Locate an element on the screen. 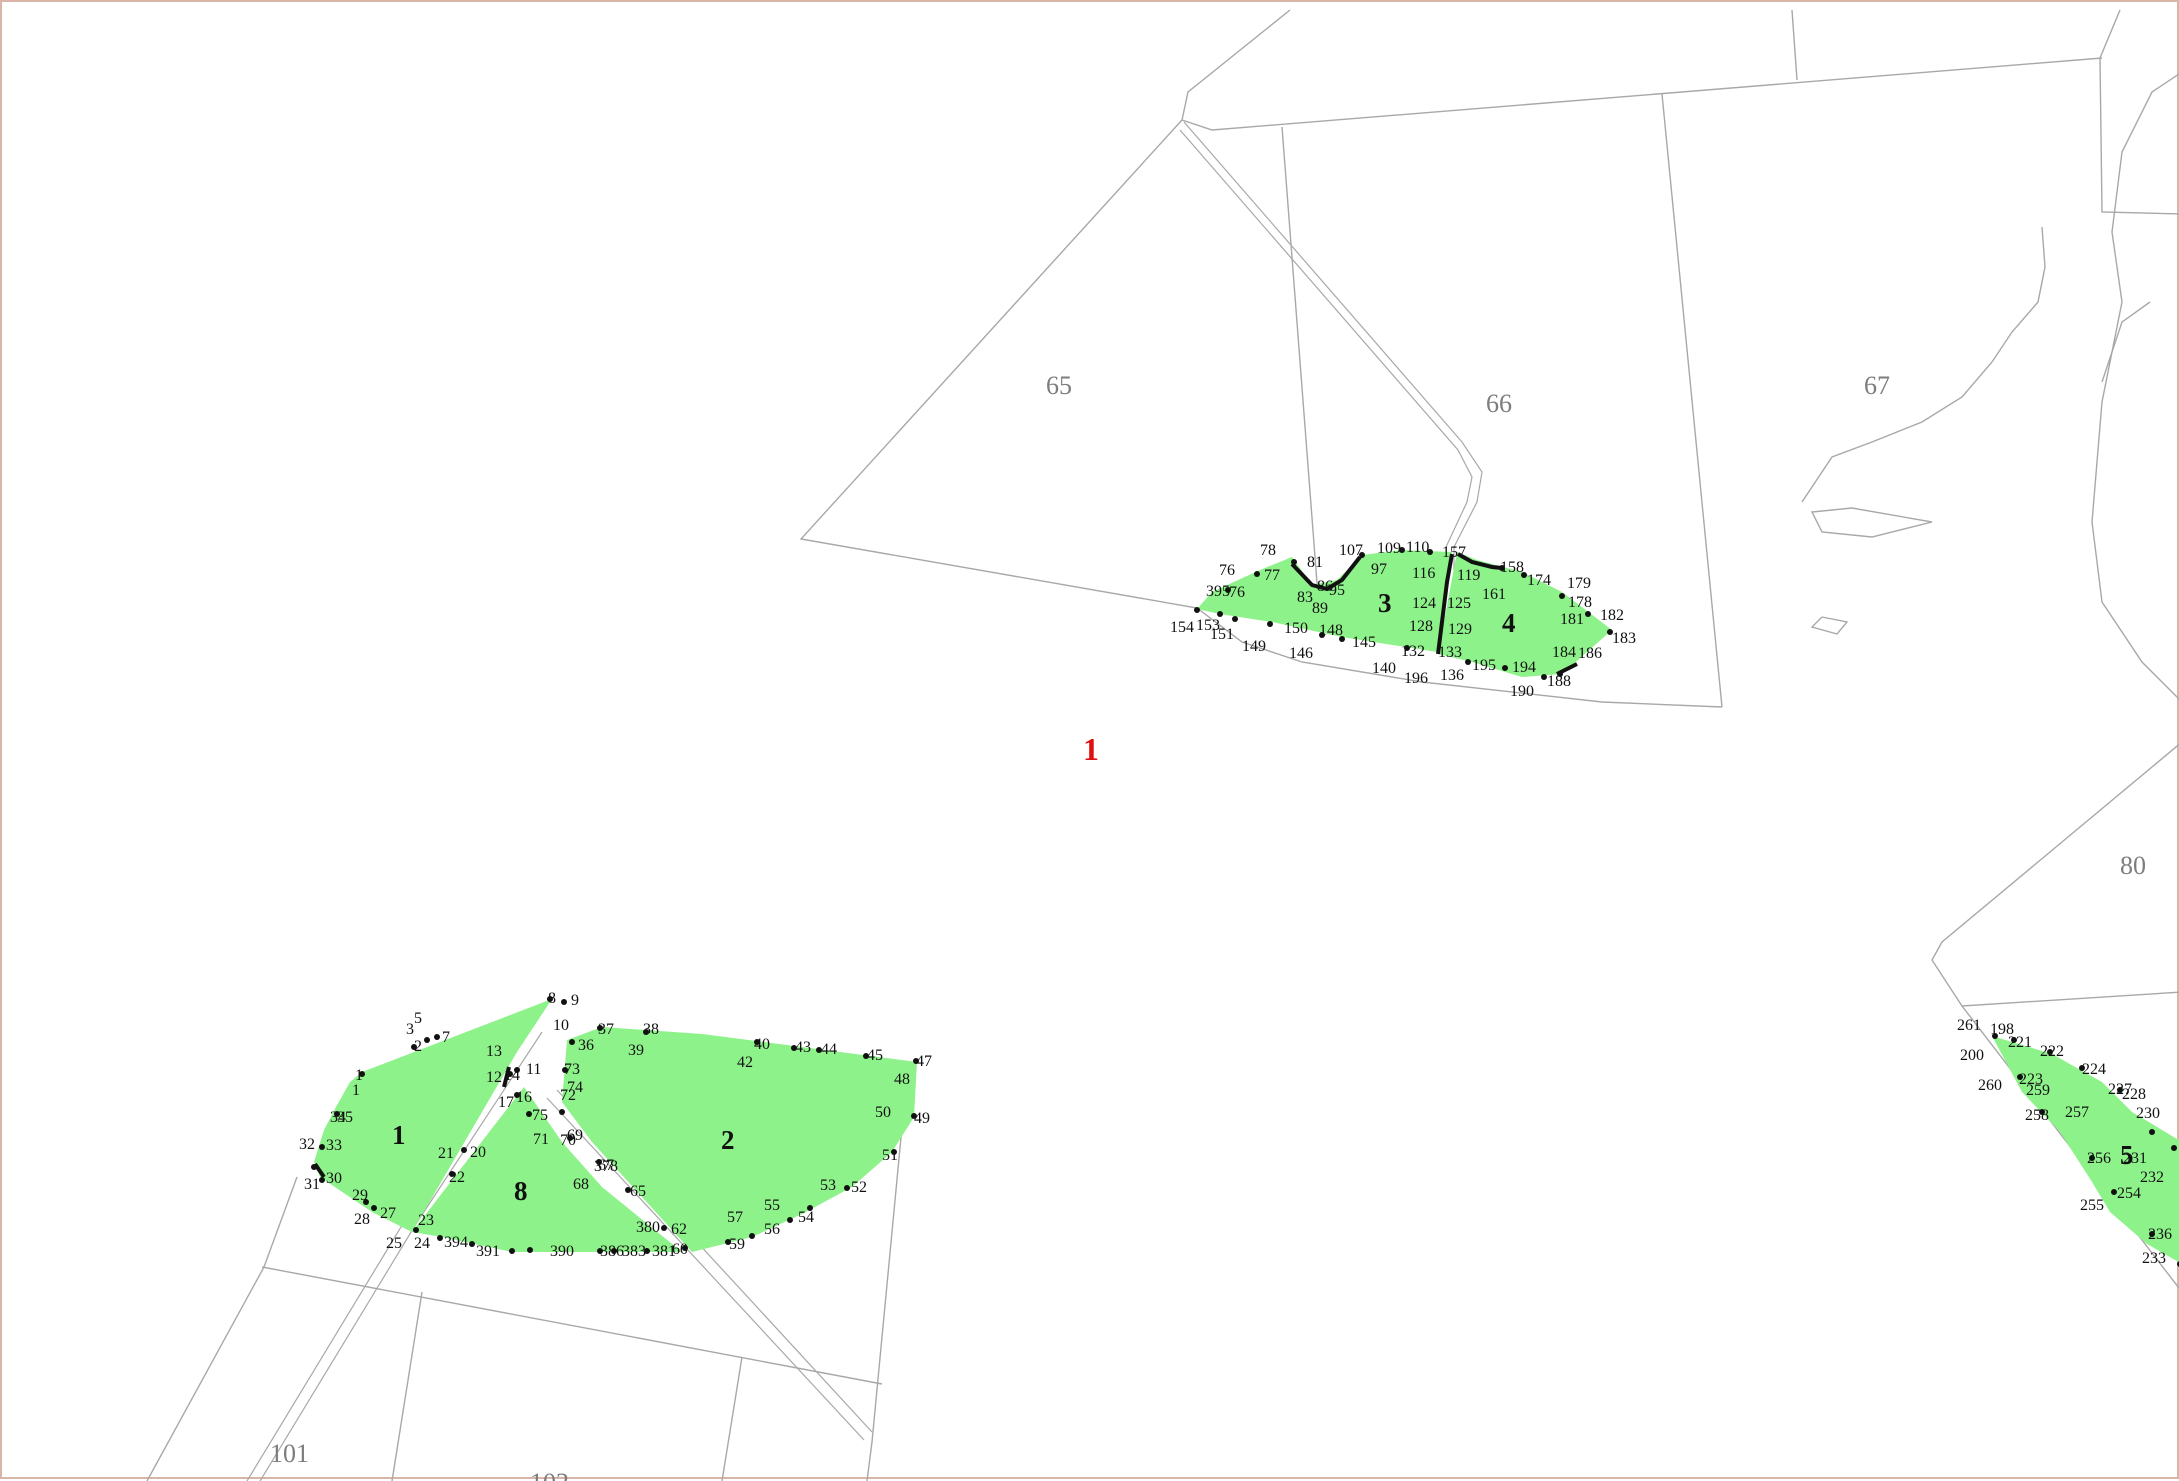 Image resolution: width=2179 pixels, height=1481 pixels. vertex-label: 9 is located at coordinates (575, 1000).